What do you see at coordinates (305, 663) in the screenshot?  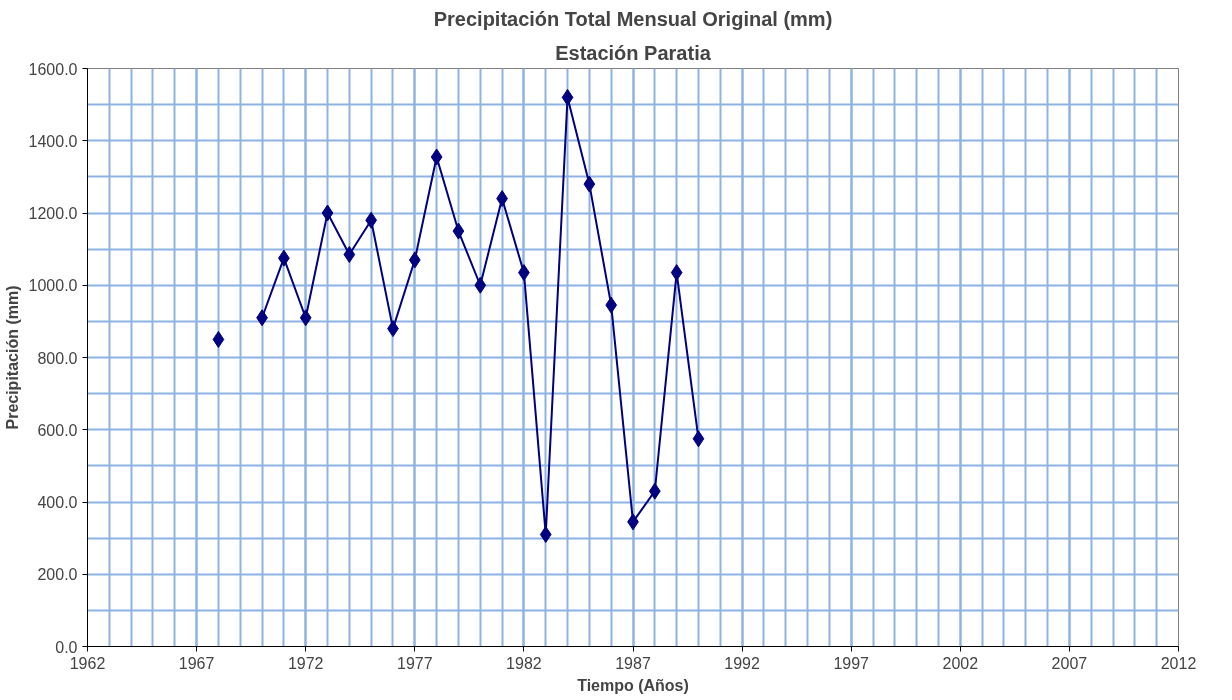 I see `x-tick-label: 1972` at bounding box center [305, 663].